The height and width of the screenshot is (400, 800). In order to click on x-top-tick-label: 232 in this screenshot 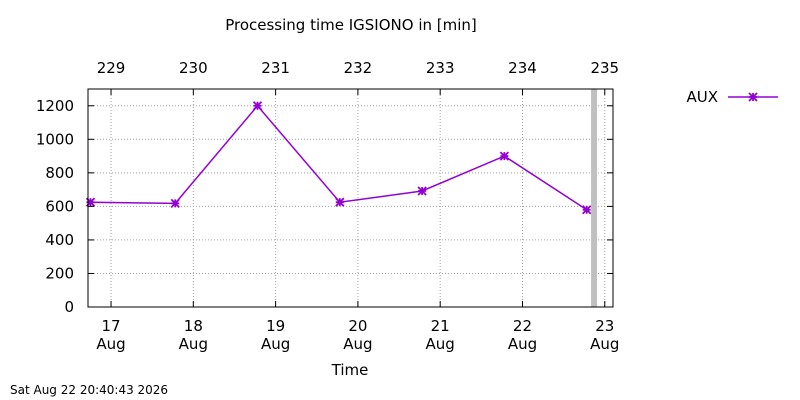, I will do `click(358, 68)`.